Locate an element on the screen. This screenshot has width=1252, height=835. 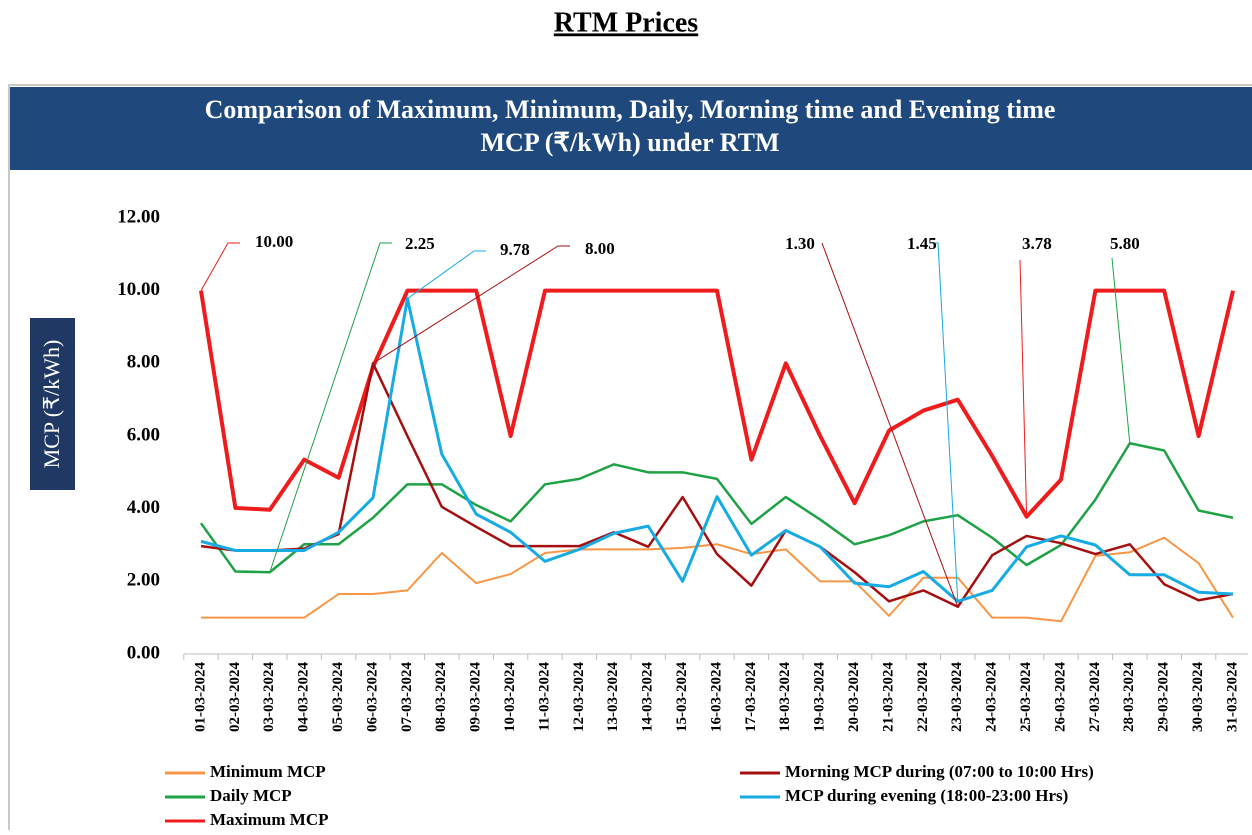
x-tick-label: 15-03-2024 is located at coordinates (682, 697).